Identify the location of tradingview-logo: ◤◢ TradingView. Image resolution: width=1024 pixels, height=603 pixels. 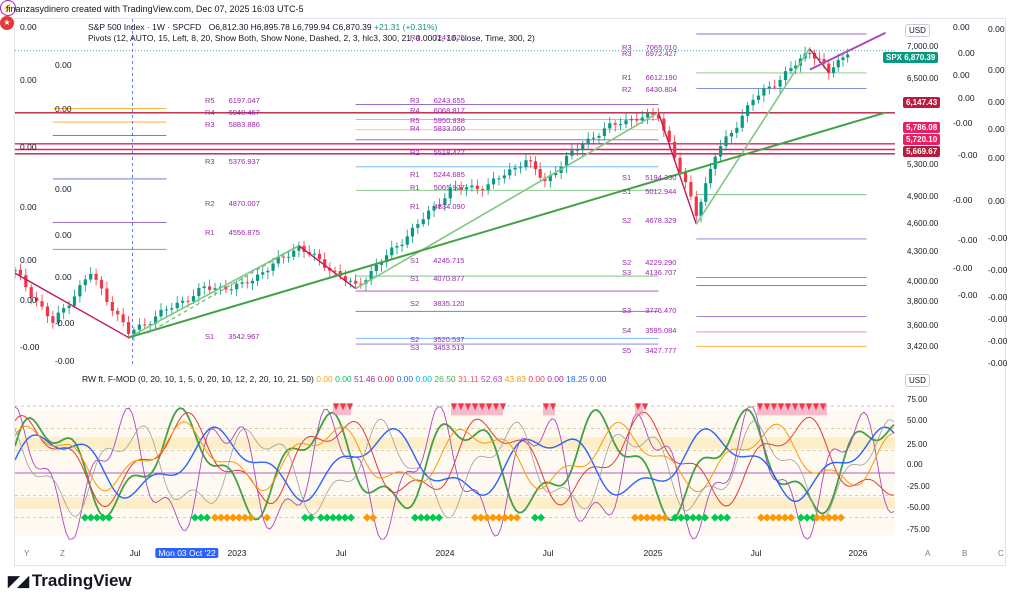
(70, 581).